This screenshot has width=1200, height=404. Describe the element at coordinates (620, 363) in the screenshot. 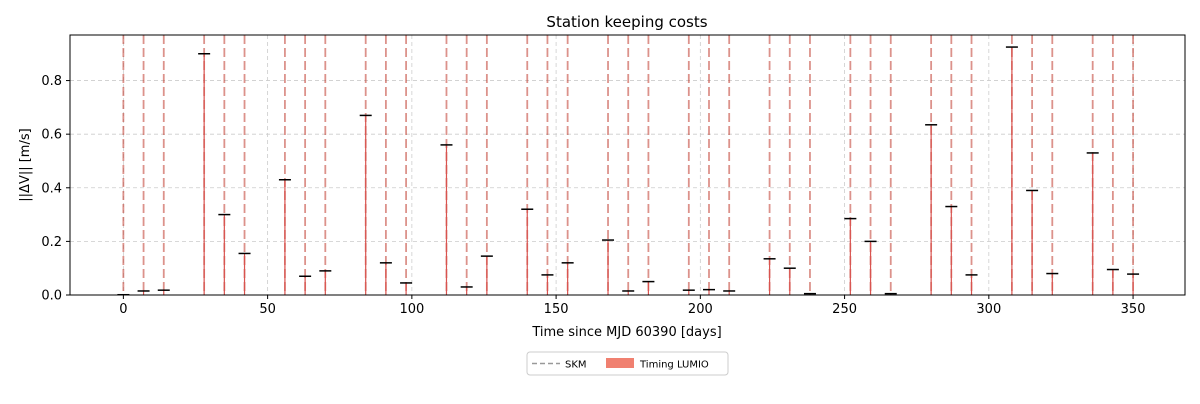

I see `legend-timing-swatch` at that location.